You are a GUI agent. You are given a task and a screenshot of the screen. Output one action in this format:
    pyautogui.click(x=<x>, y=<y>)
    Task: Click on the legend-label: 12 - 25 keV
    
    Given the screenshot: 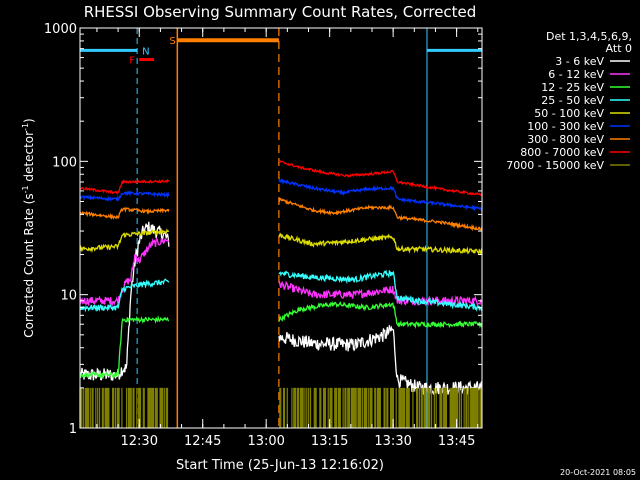 What is the action you would take?
    pyautogui.click(x=572, y=87)
    